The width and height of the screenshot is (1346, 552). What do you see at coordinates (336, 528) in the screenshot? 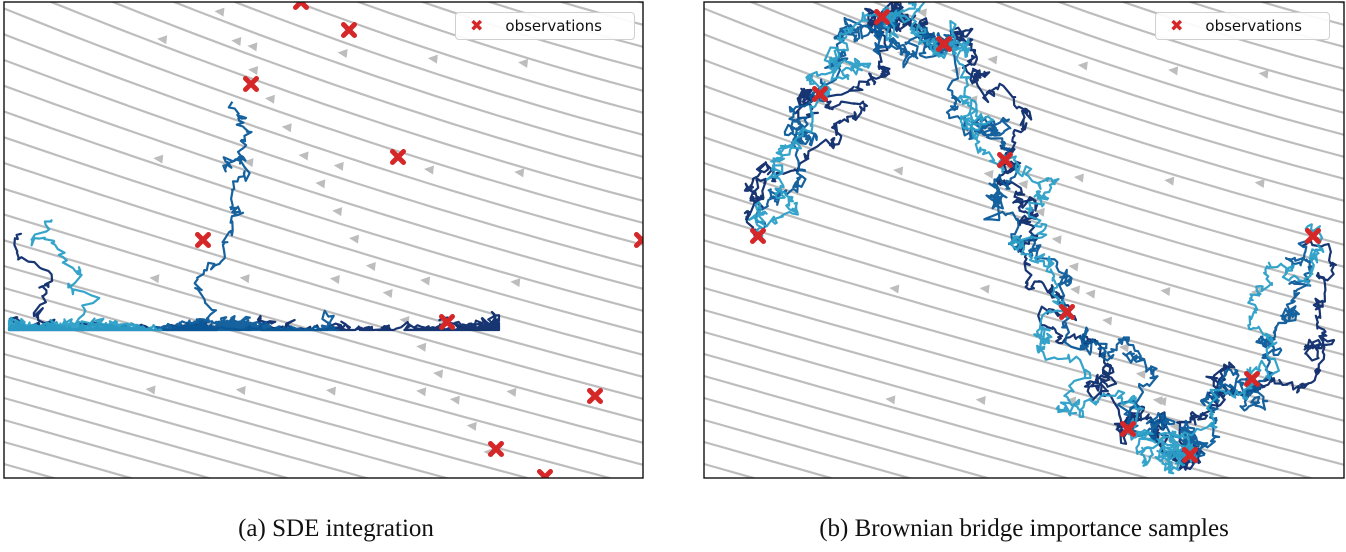
I see `caption-a: (a) SDE integration` at bounding box center [336, 528].